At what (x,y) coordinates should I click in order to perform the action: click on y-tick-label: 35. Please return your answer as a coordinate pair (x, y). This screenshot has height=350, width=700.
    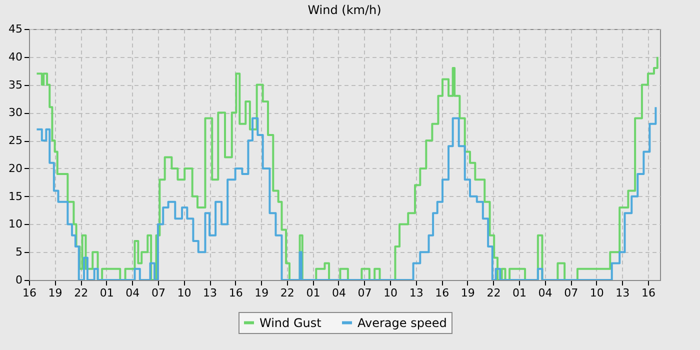
    Looking at the image, I should click on (15, 85).